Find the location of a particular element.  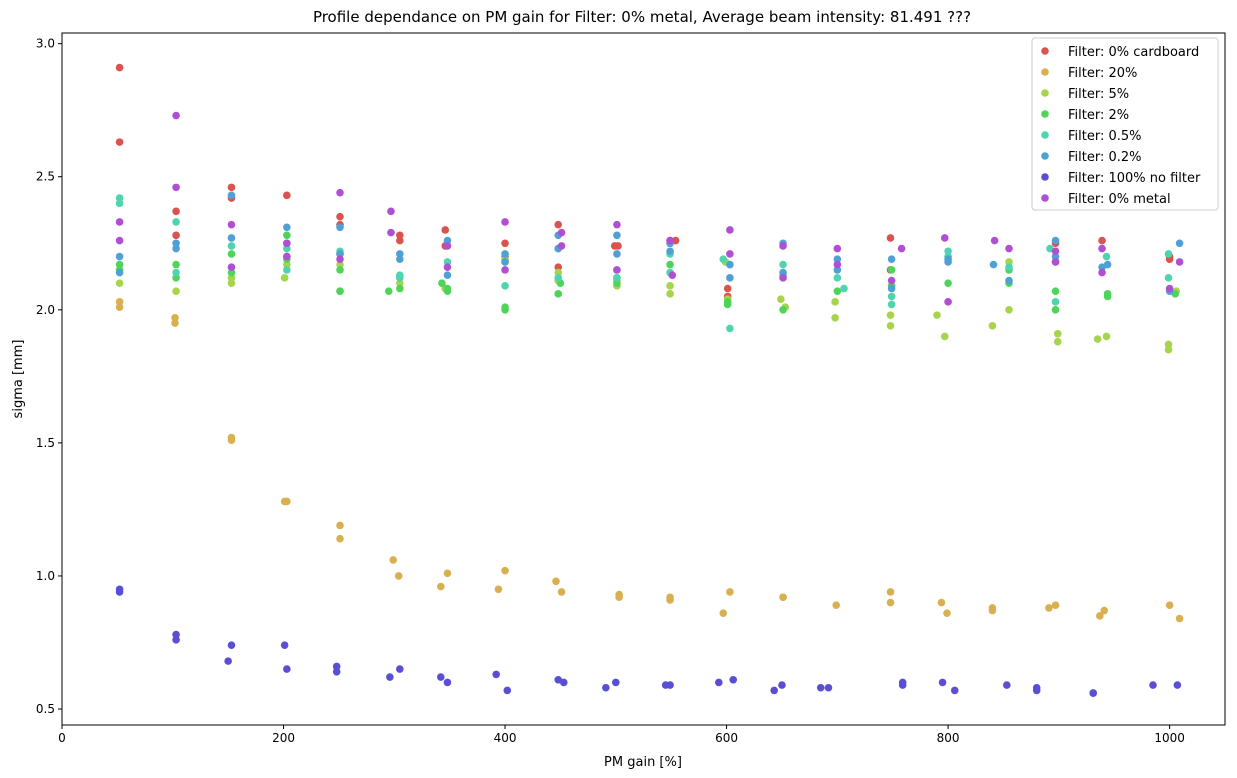

legend-label: Filter: 0% metal is located at coordinates (1119, 199).